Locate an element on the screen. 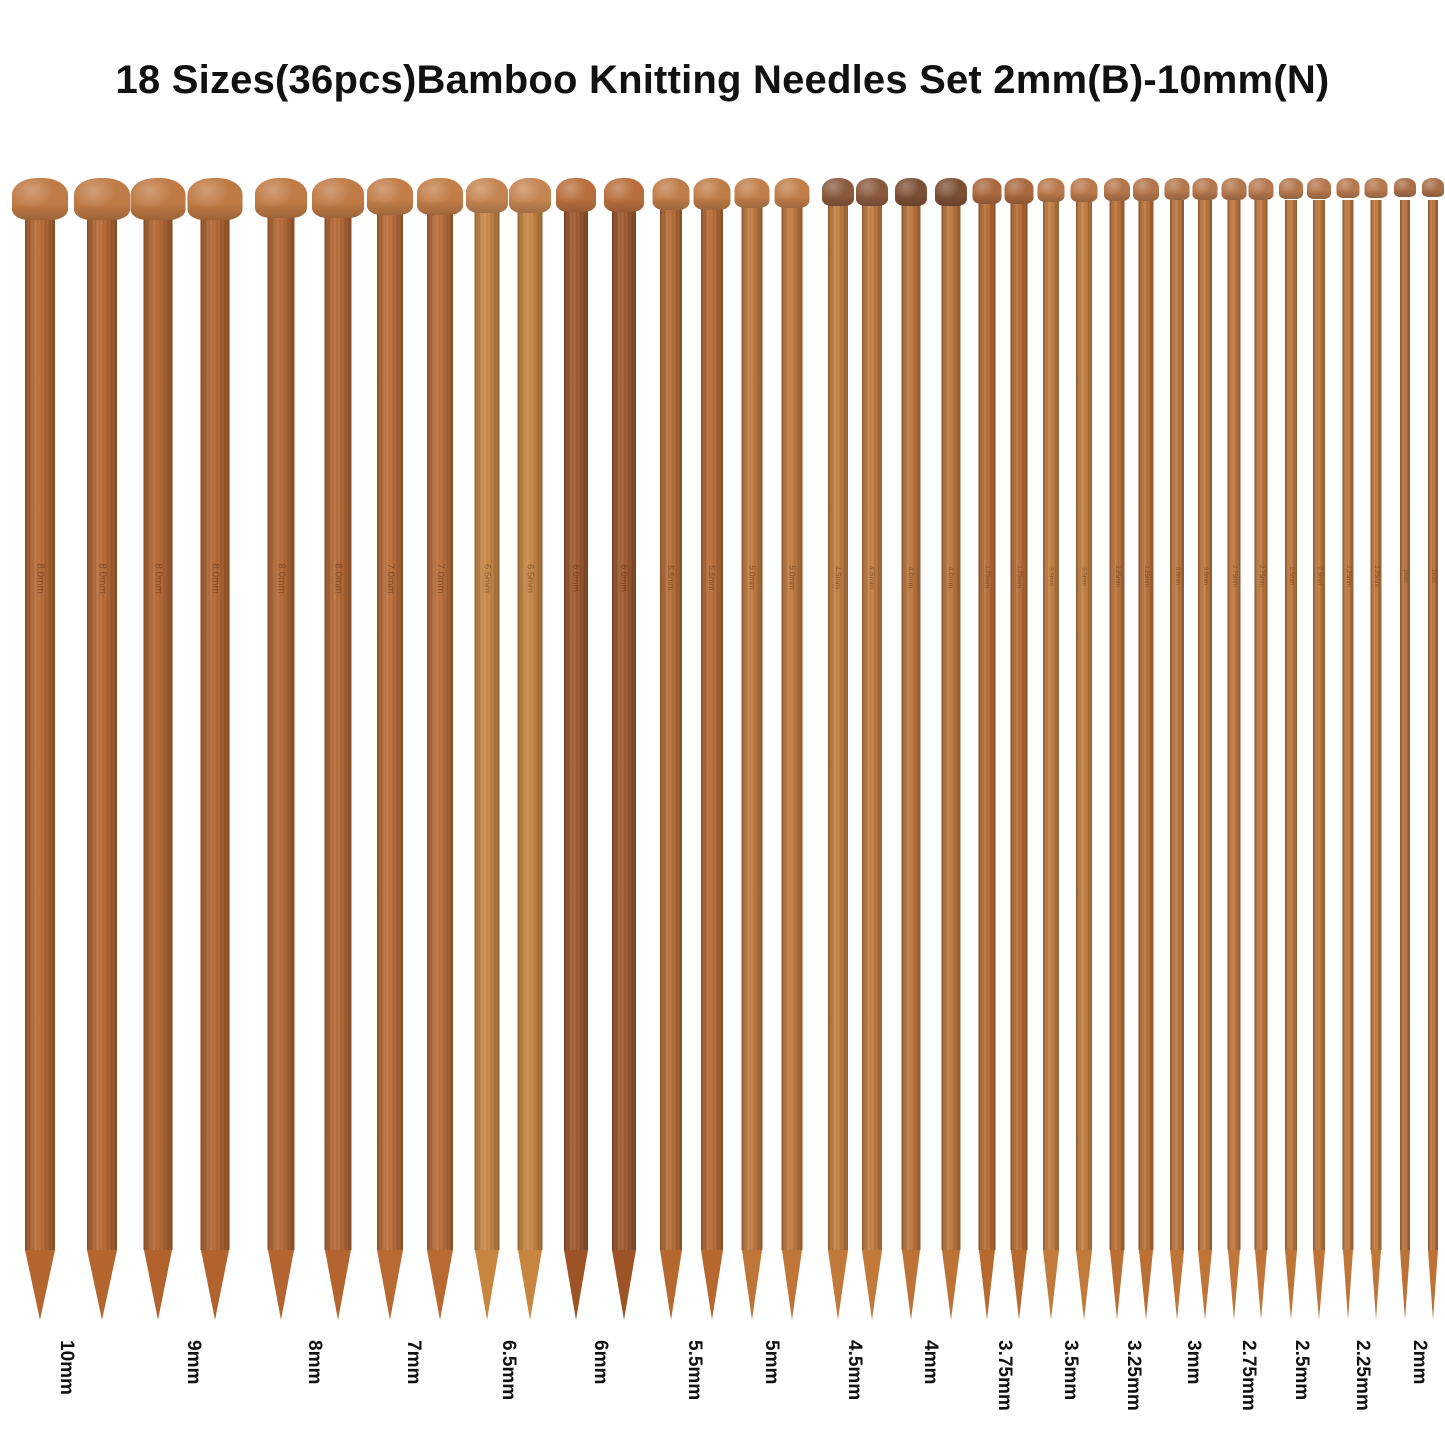  shaft-size-mark: 3.0mm is located at coordinates (1205, 576).